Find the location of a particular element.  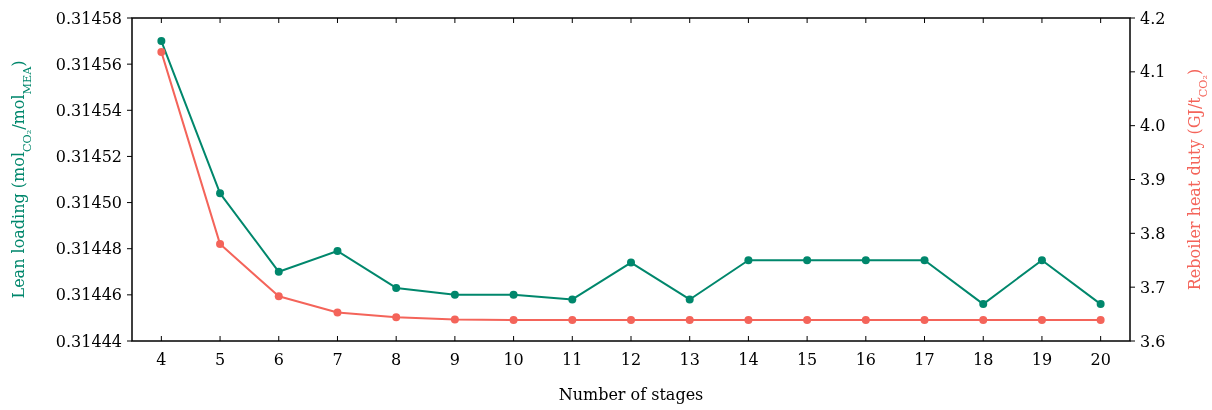

x-tick-label: 16 is located at coordinates (865, 359).